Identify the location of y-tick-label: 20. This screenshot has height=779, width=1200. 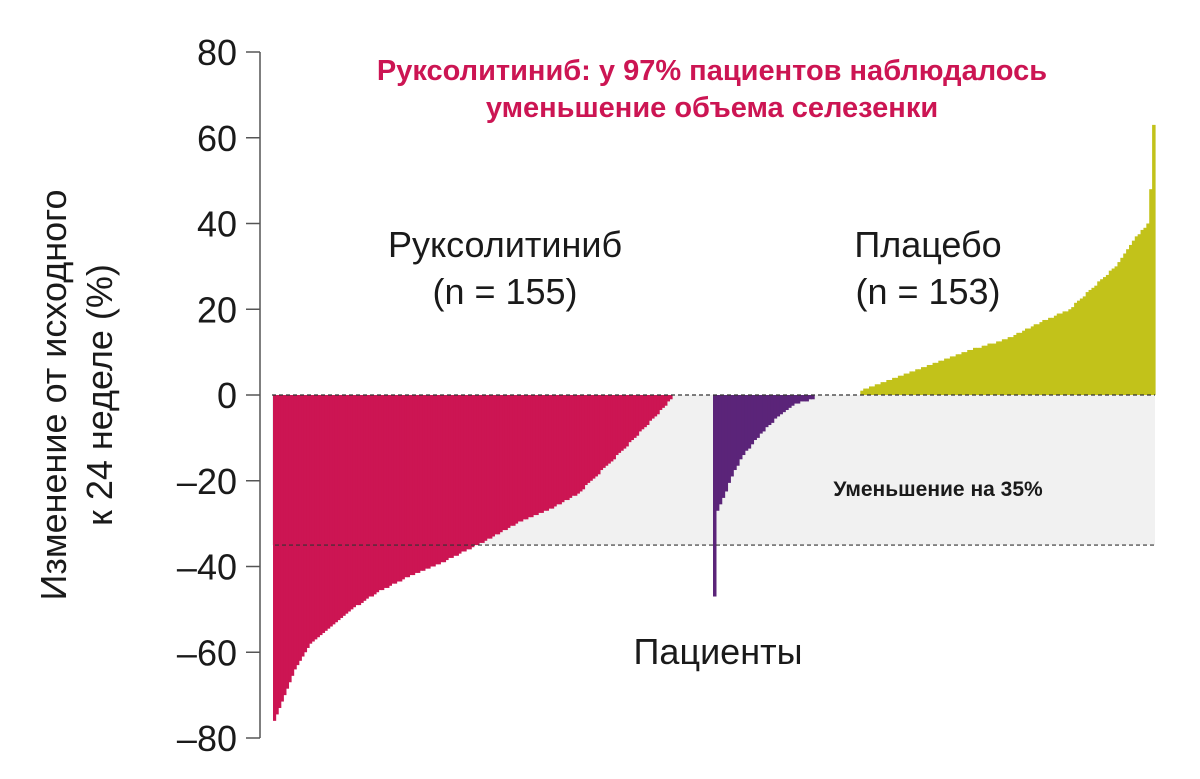
(217, 309).